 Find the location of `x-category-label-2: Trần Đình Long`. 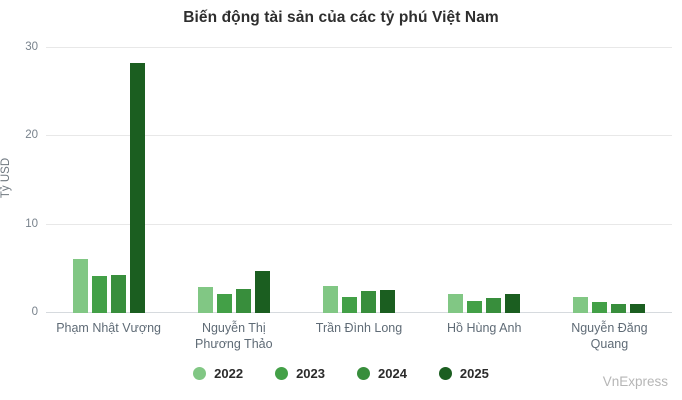

x-category-label-2: Trần Đình Long is located at coordinates (359, 328).